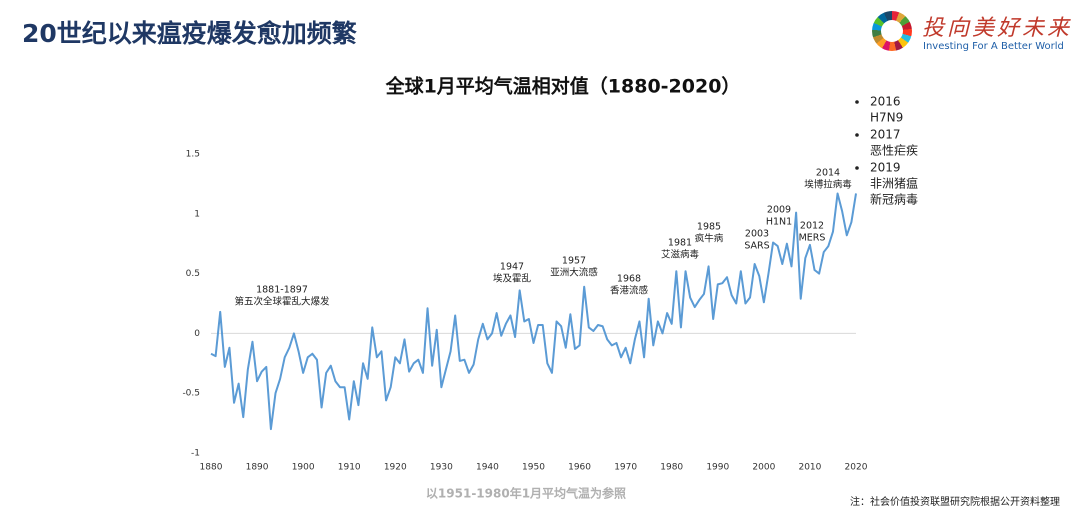  Describe the element at coordinates (574, 273) in the screenshot. I see `annotation-text: 亚洲大流感` at that location.